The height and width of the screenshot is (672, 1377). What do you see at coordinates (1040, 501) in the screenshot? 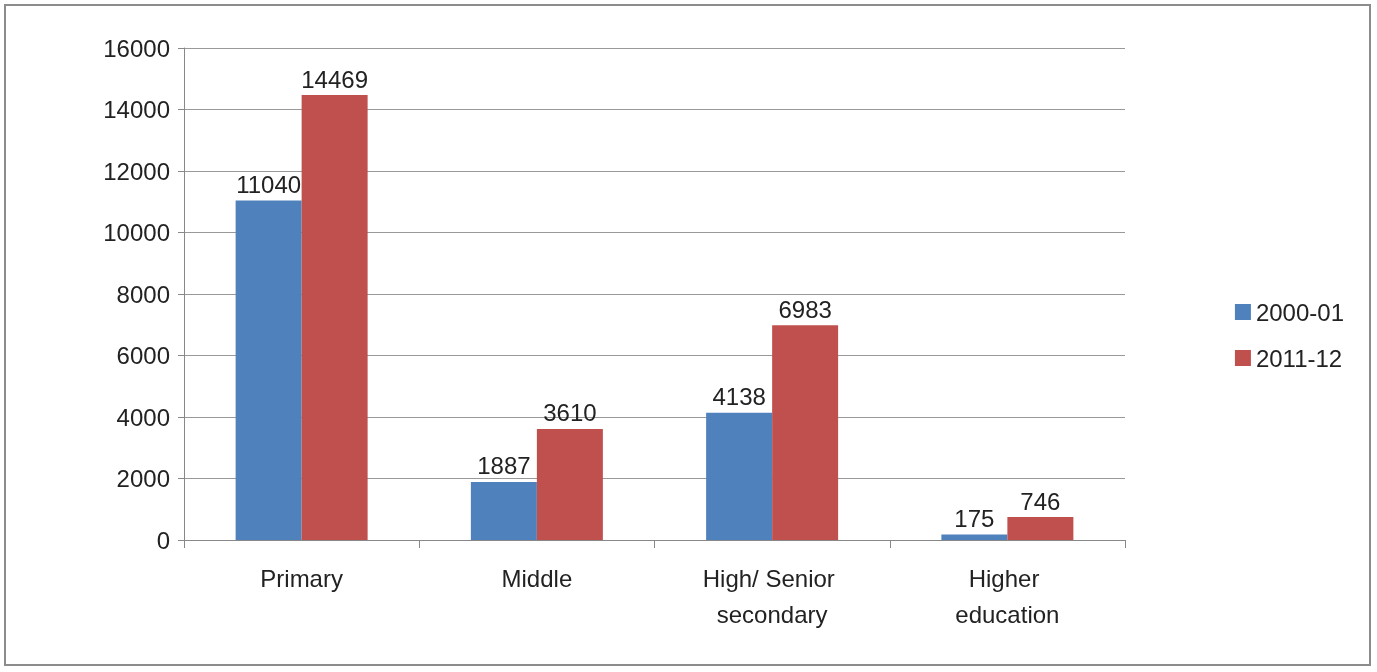
I see `data-label: 746` at bounding box center [1040, 501].